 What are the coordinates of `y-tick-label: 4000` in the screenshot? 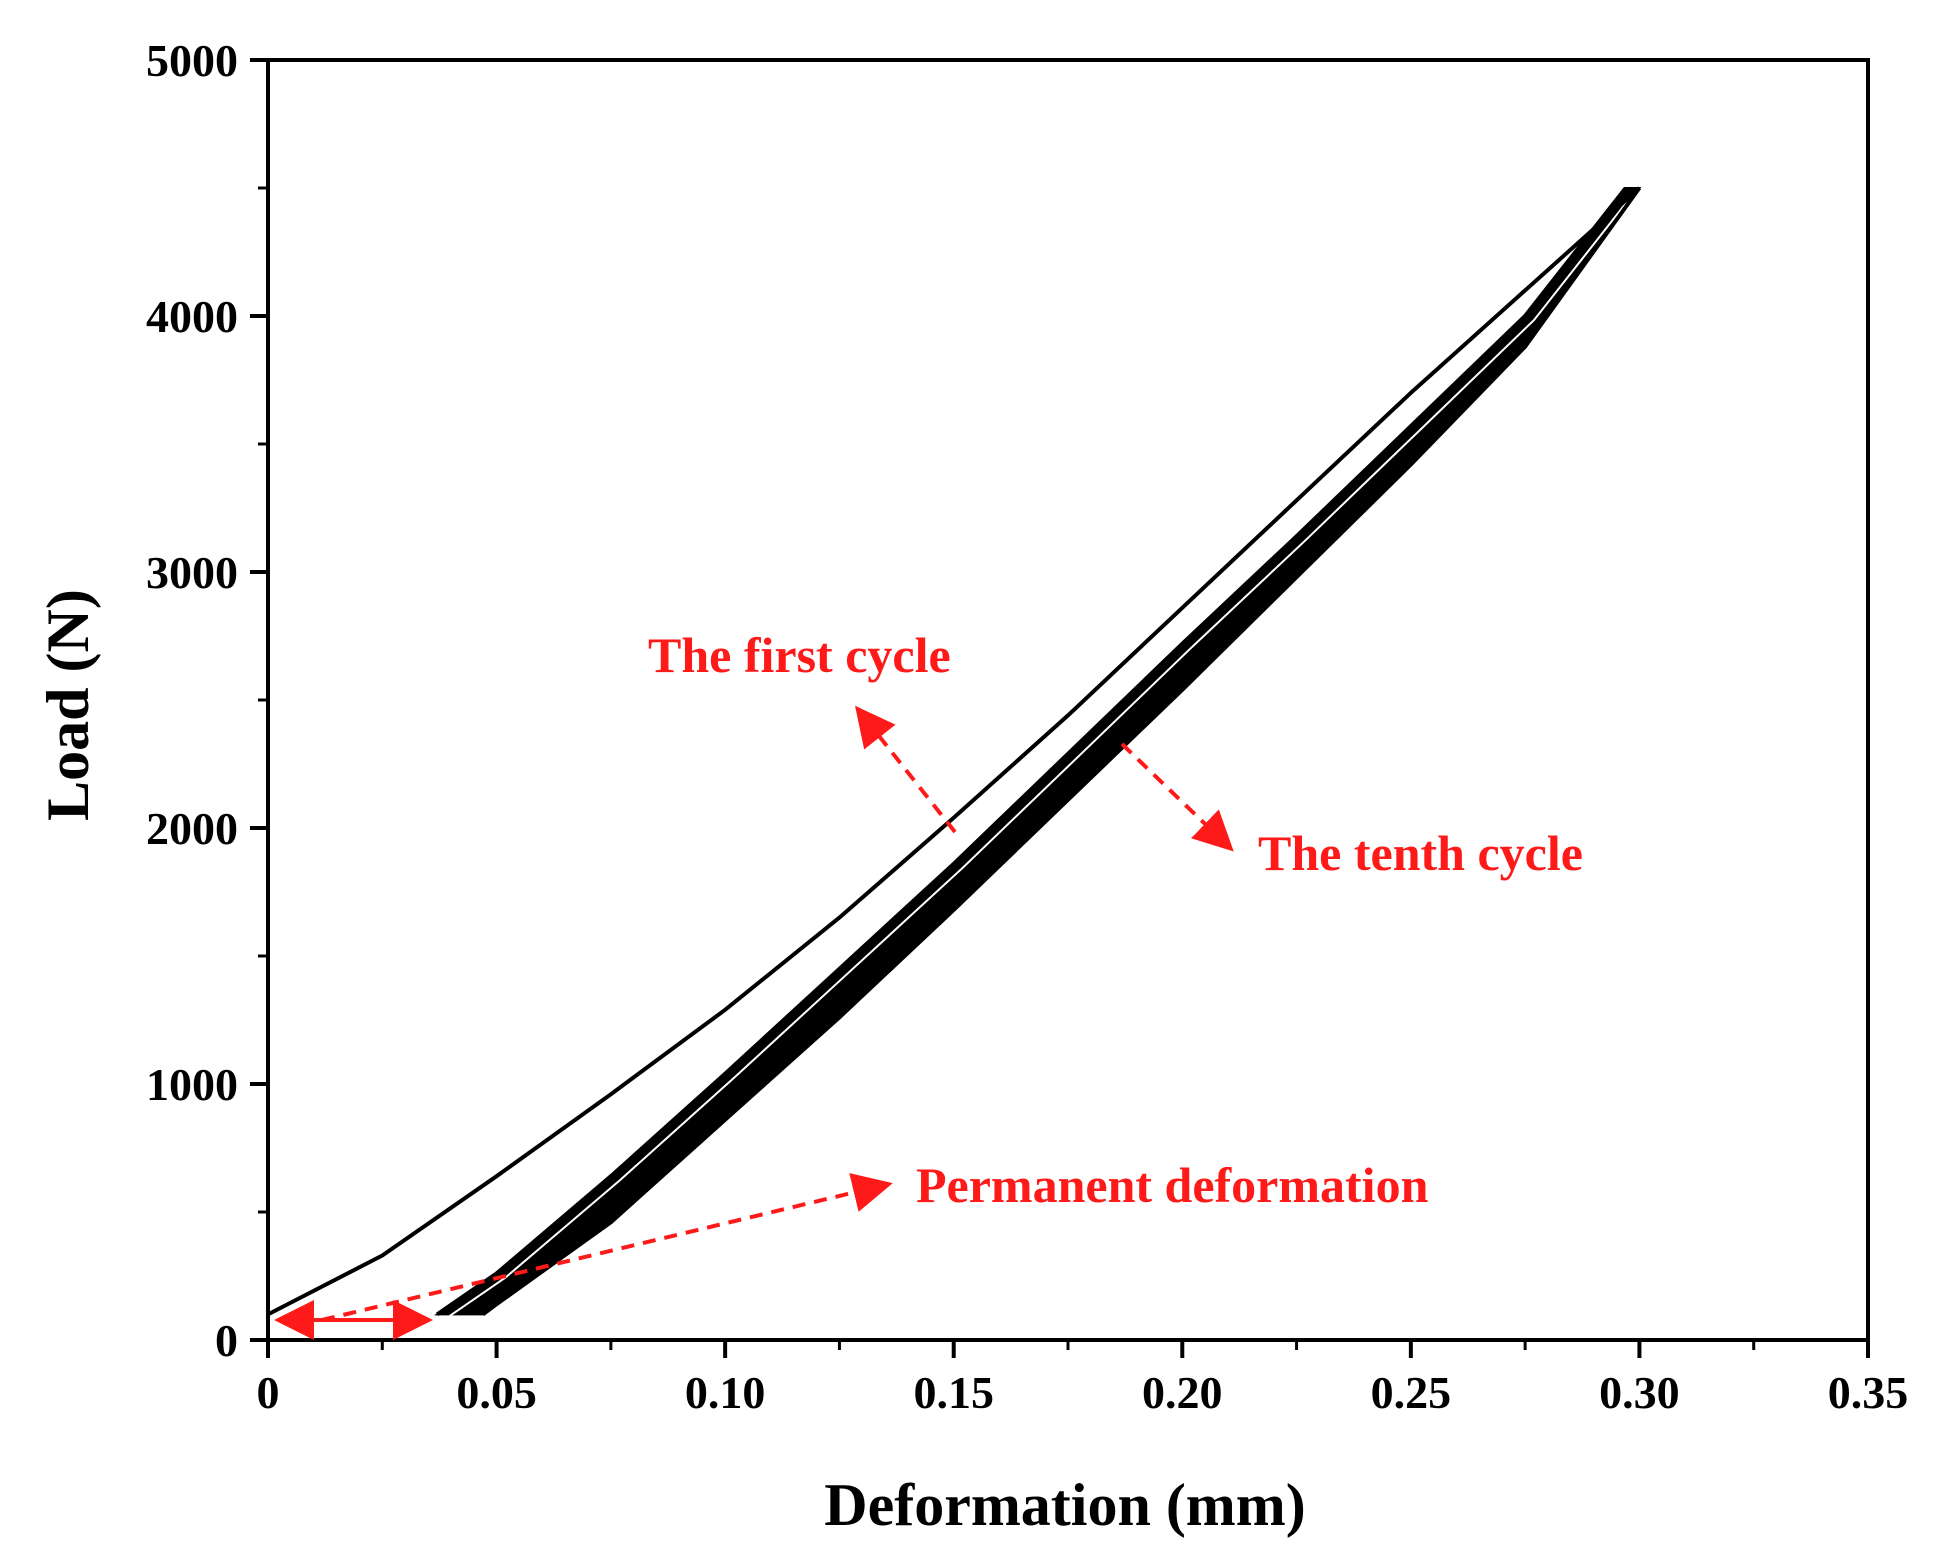 It's located at (192, 316).